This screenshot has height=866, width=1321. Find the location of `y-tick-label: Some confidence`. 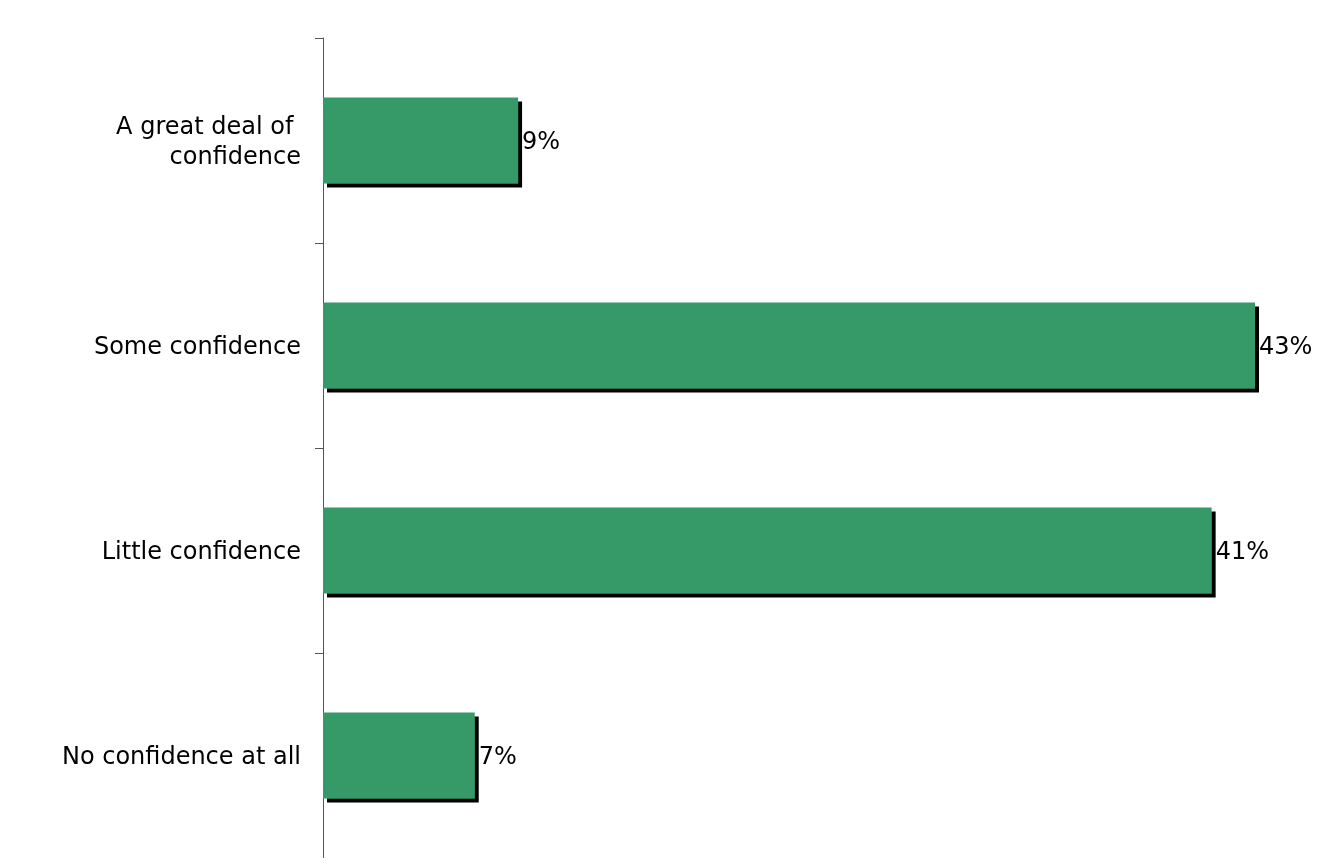

y-tick-label: Some confidence is located at coordinates (197, 345).